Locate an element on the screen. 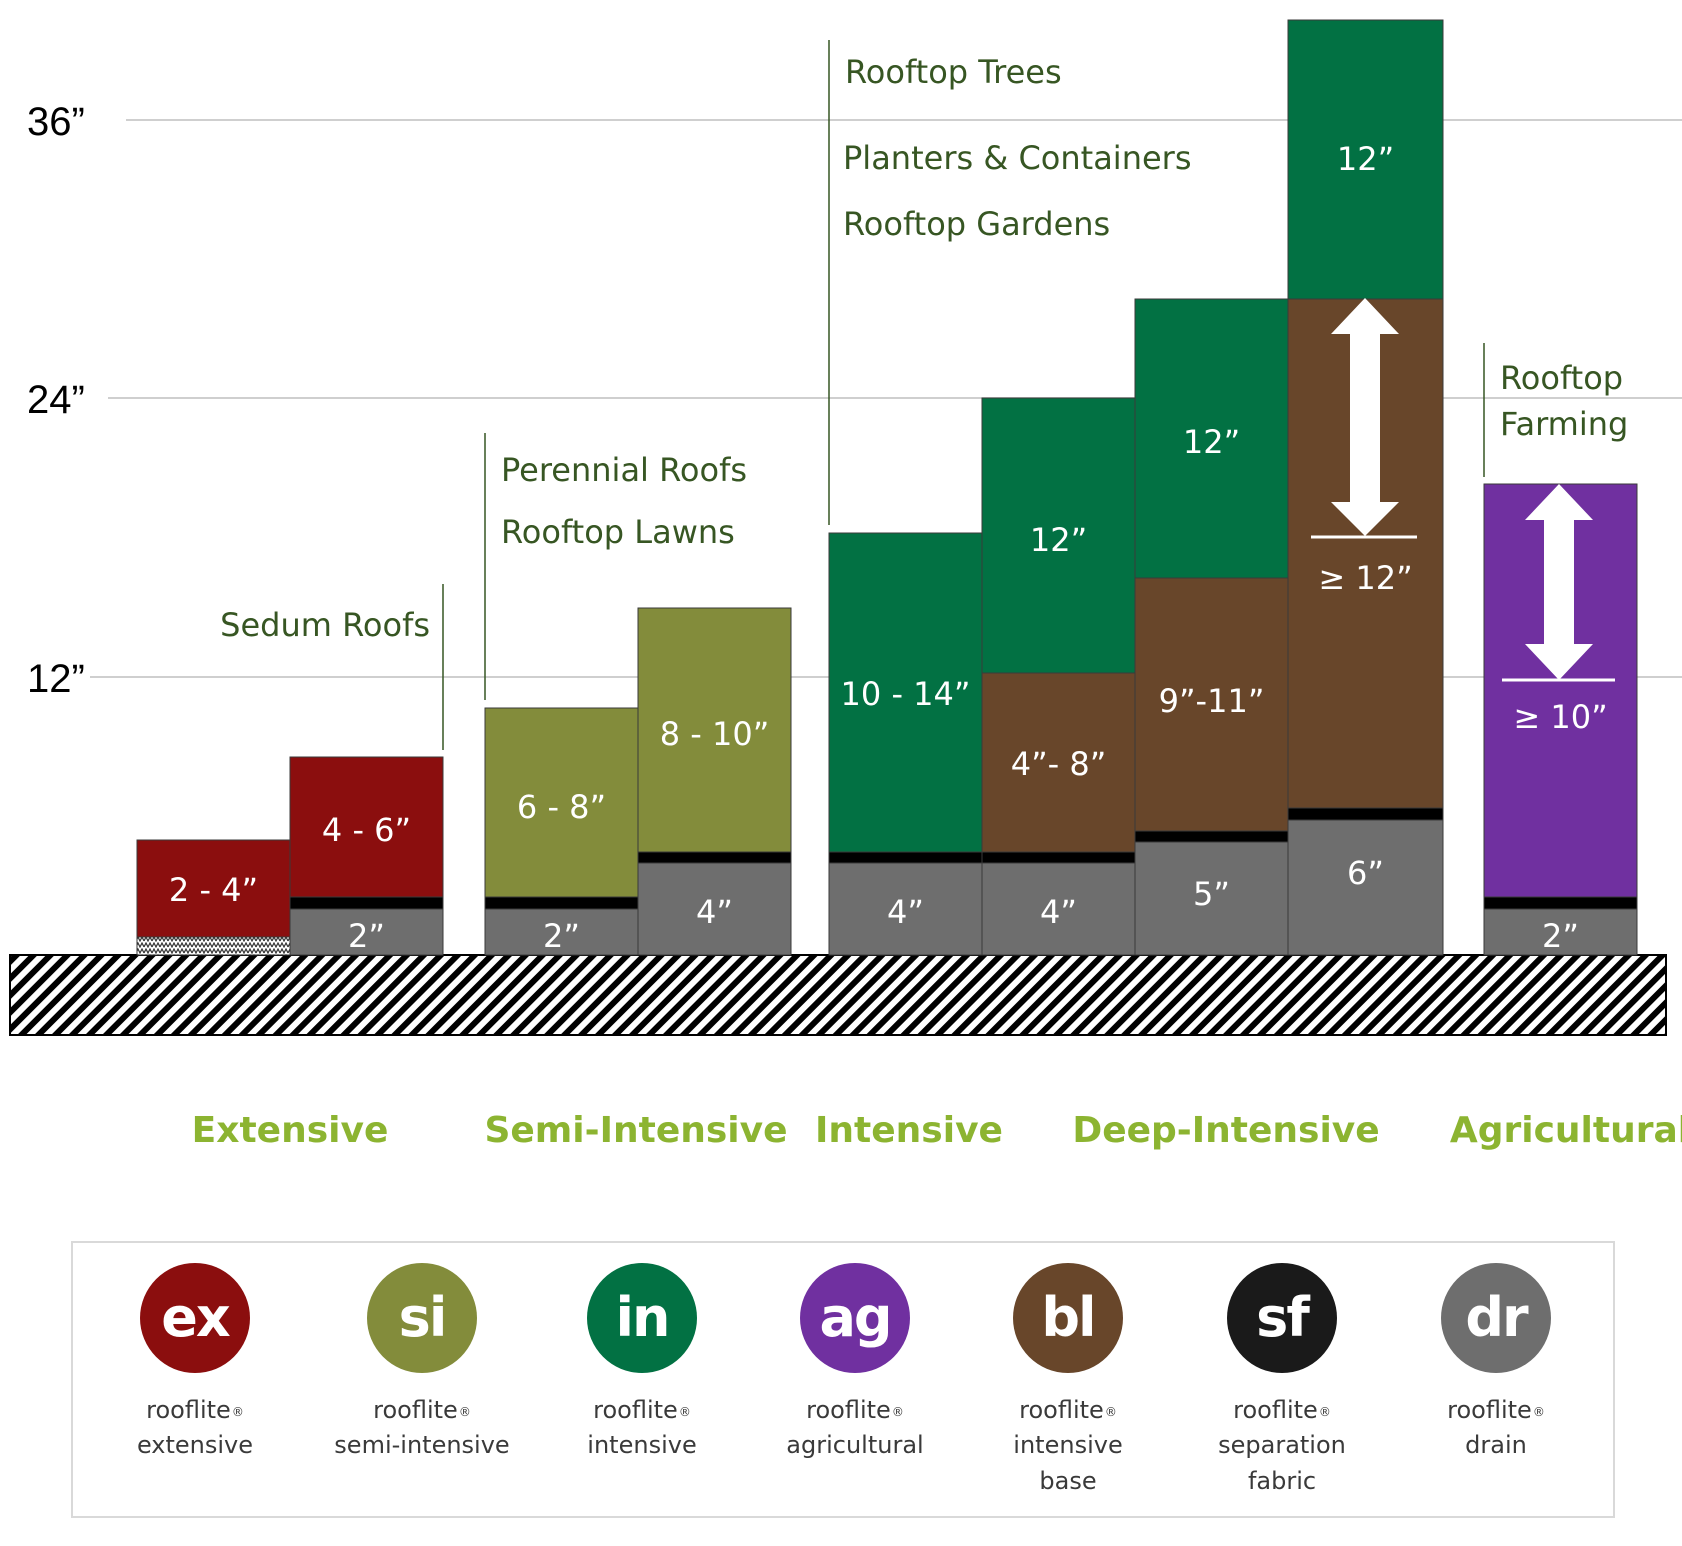  annotation-rooftop-lawns: Rooftop Lawns is located at coordinates (618, 532).